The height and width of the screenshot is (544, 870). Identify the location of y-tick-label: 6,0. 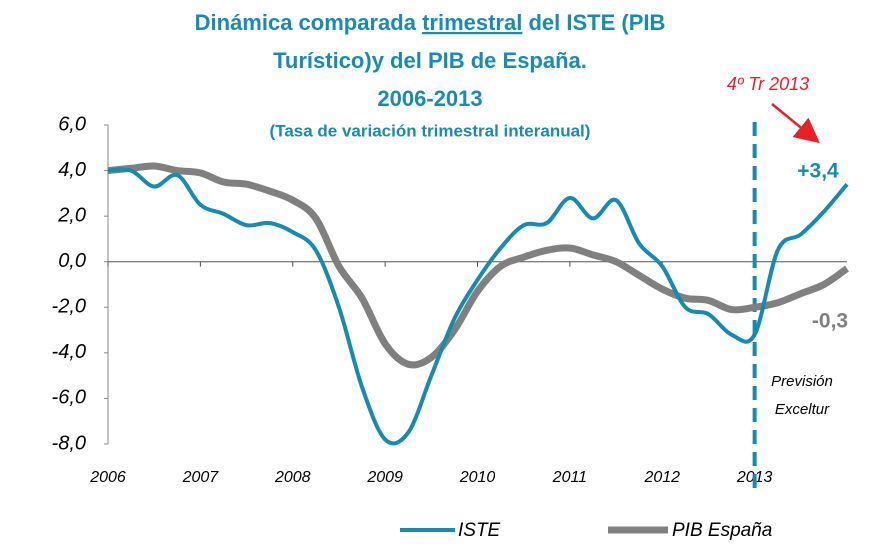
(72, 124).